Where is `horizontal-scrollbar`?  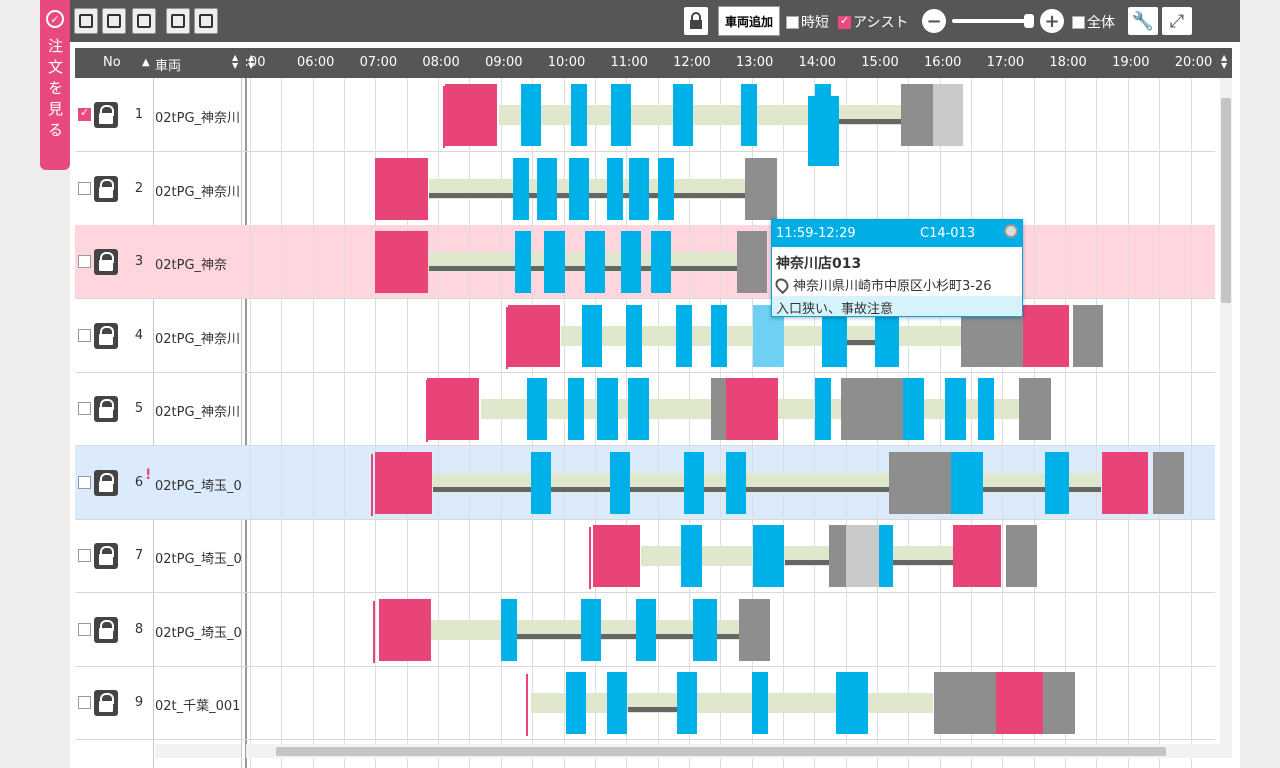 horizontal-scrollbar is located at coordinates (733, 751).